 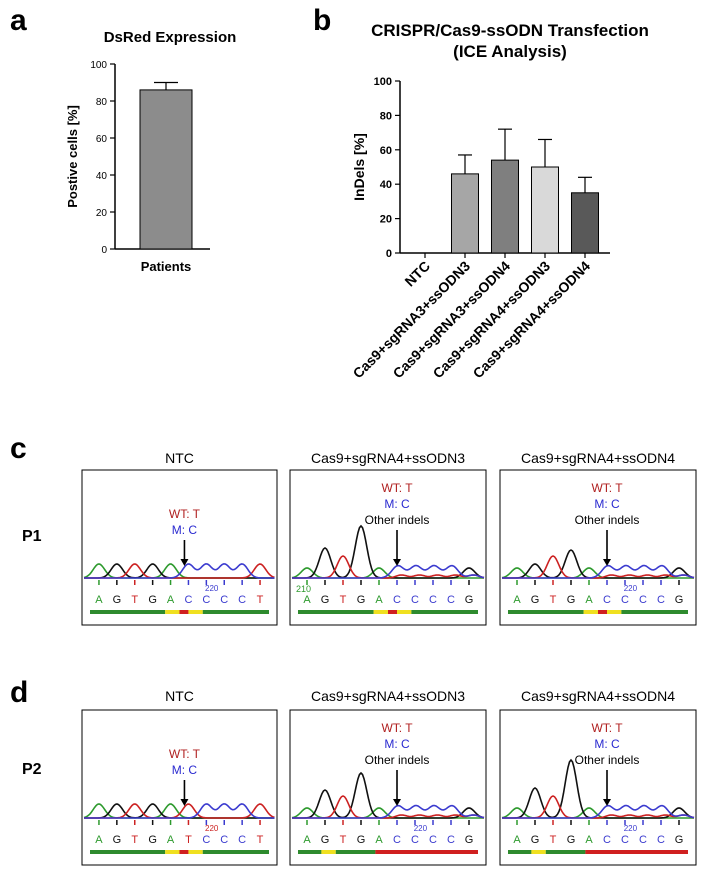 I want to click on y-tick-label: 60, so click(x=386, y=151).